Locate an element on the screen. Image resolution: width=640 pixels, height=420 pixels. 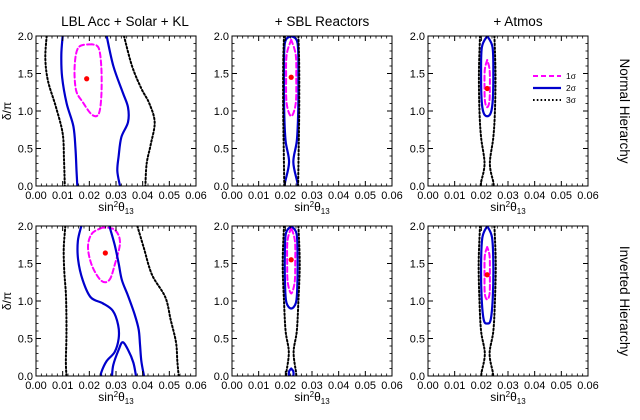
row-label-normal: Normal Hierarchy is located at coordinates (624, 110).